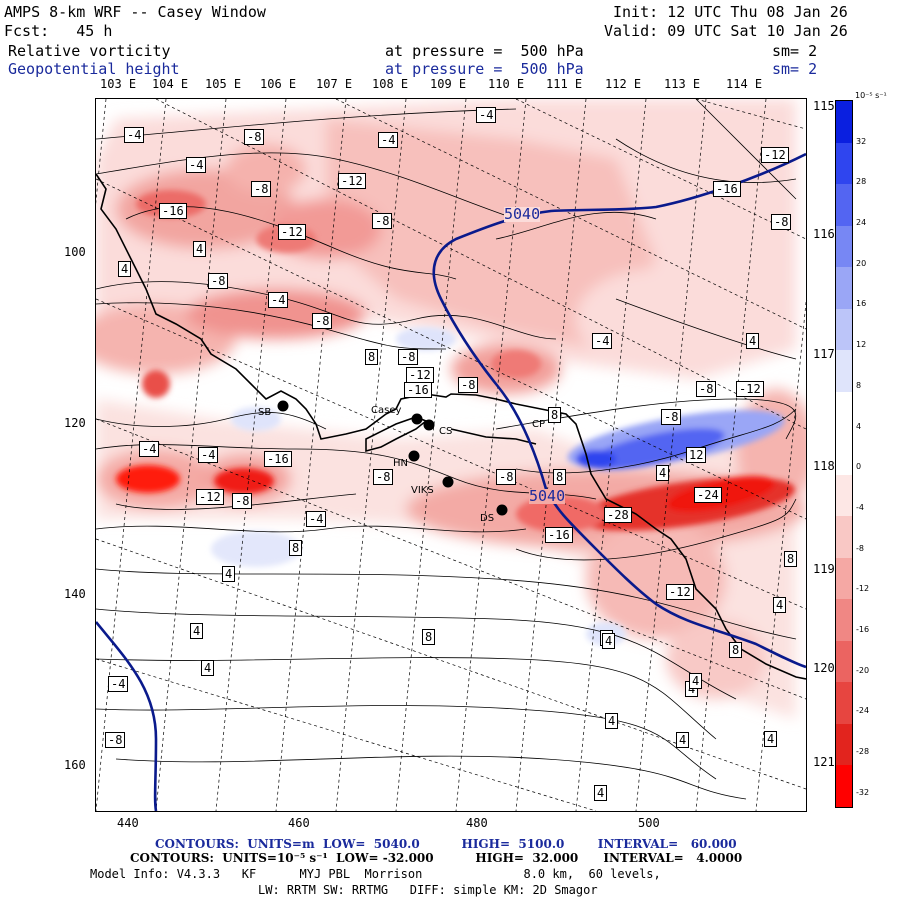  Describe the element at coordinates (696, 455) in the screenshot. I see `contour-value-label: 12` at that location.